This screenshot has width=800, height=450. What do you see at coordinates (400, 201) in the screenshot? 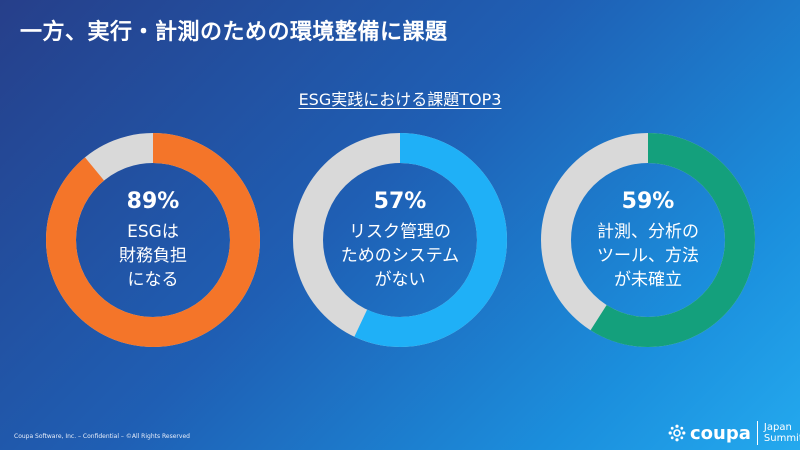
I see `donut-percent-label-2: 57%` at bounding box center [400, 201].